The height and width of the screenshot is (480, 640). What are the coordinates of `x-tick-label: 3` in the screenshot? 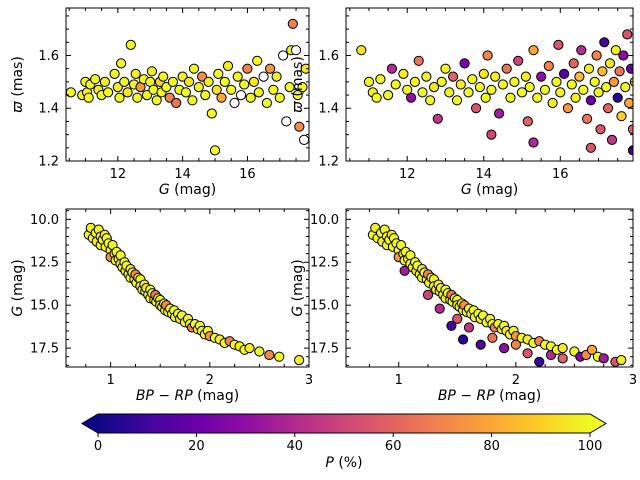 It's located at (309, 380).